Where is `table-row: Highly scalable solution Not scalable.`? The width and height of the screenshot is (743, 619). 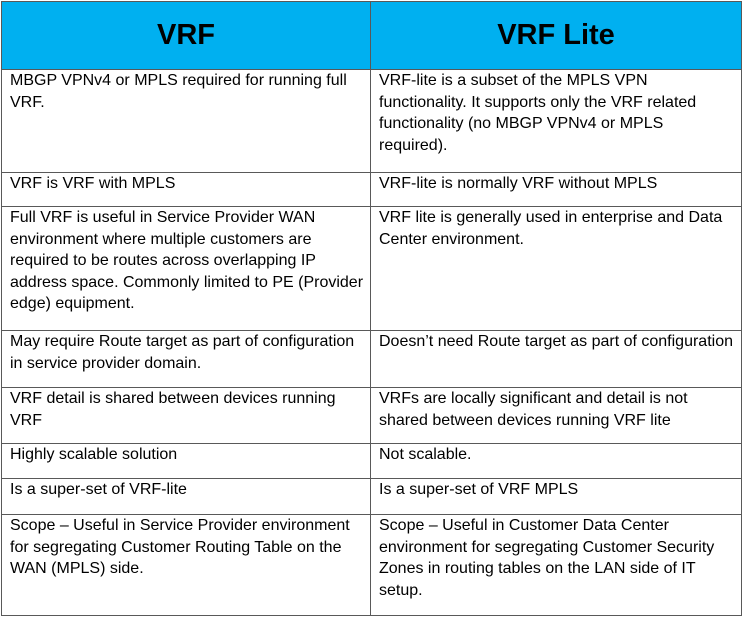 table-row: Highly scalable solution Not scalable. is located at coordinates (371, 461).